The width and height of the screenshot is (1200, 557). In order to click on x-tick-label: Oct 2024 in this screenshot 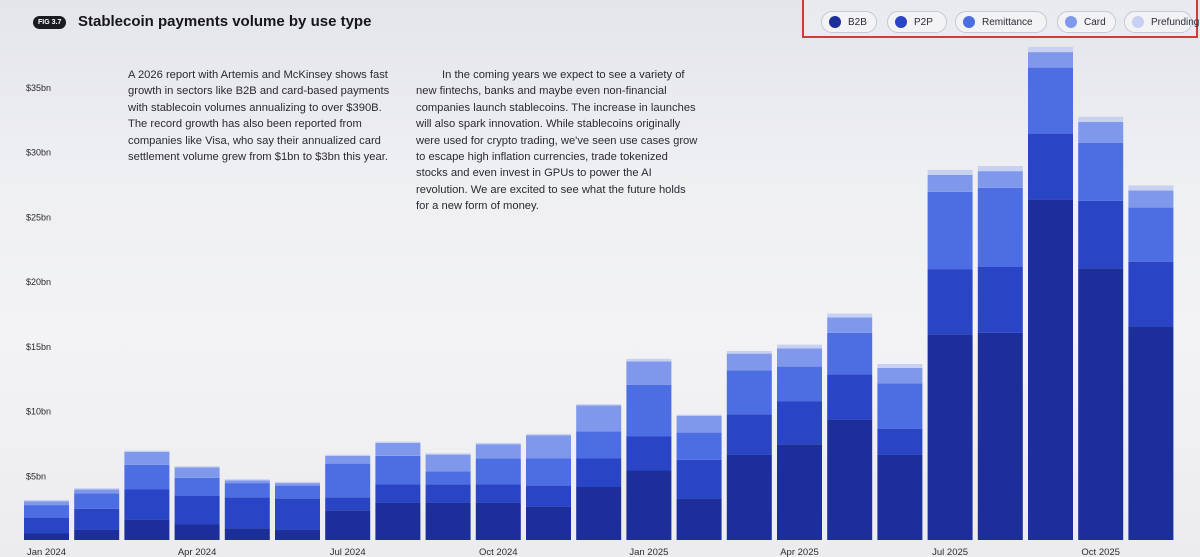, I will do `click(498, 552)`.